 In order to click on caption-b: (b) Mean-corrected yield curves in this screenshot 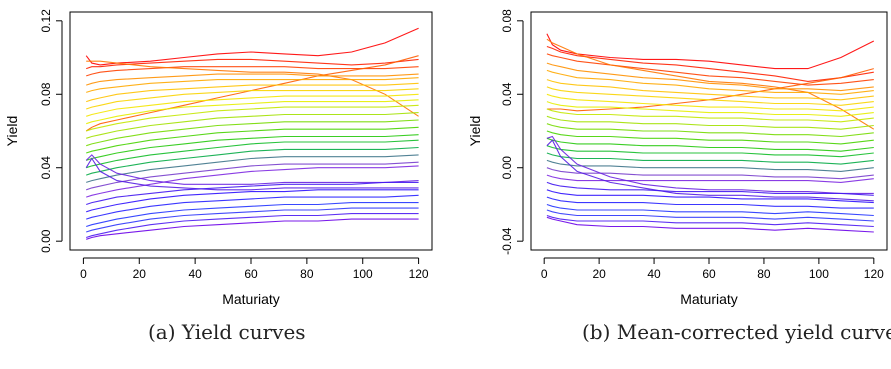, I will do `click(736, 332)`.